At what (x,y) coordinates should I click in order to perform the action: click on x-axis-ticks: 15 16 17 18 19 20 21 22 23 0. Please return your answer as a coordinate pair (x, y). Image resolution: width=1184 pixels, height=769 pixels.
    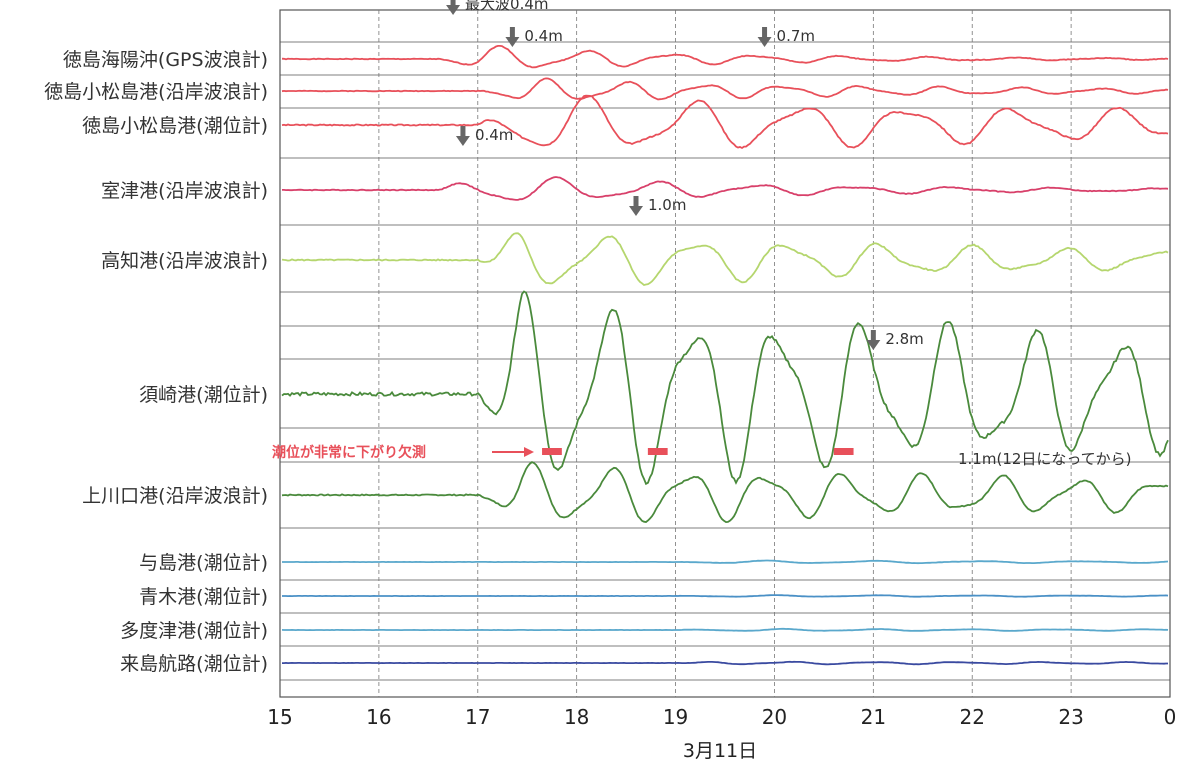
    Looking at the image, I should click on (721, 717).